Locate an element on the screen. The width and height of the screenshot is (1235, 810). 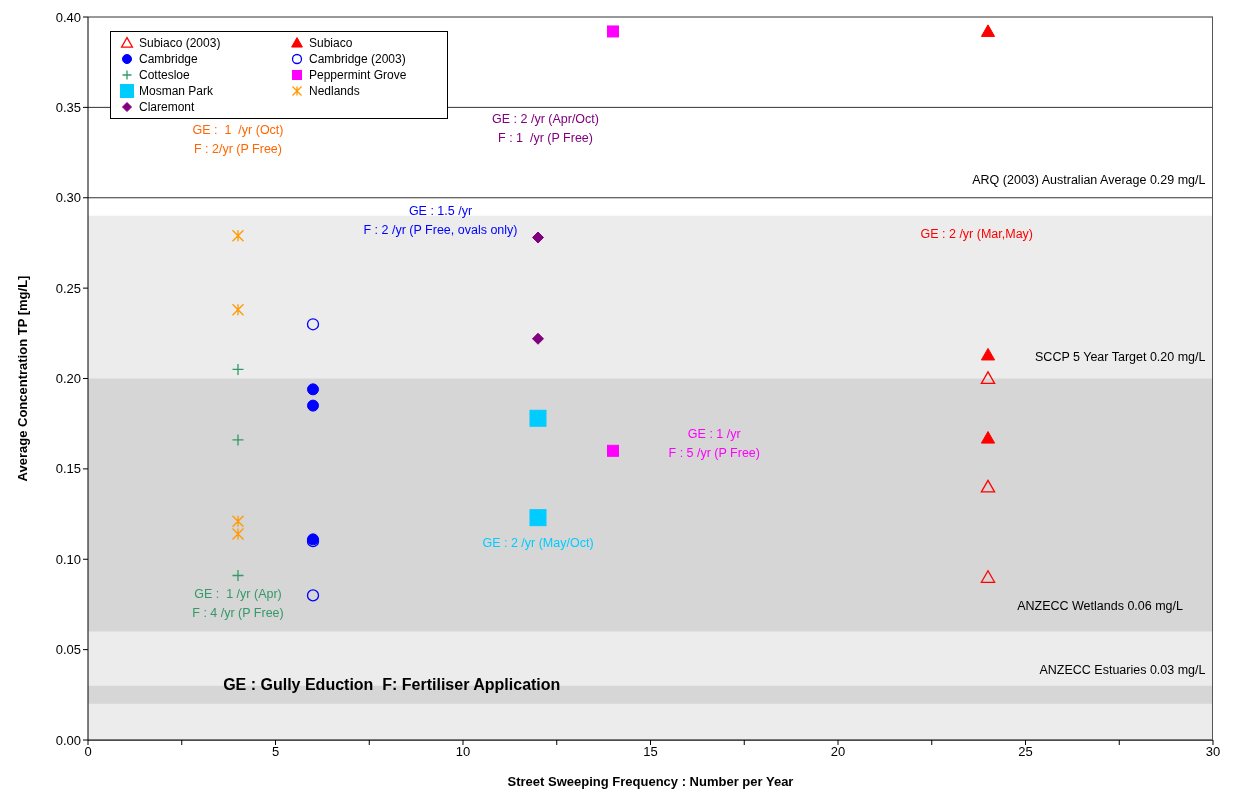
legend-label: Cambridge is located at coordinates (168, 59).